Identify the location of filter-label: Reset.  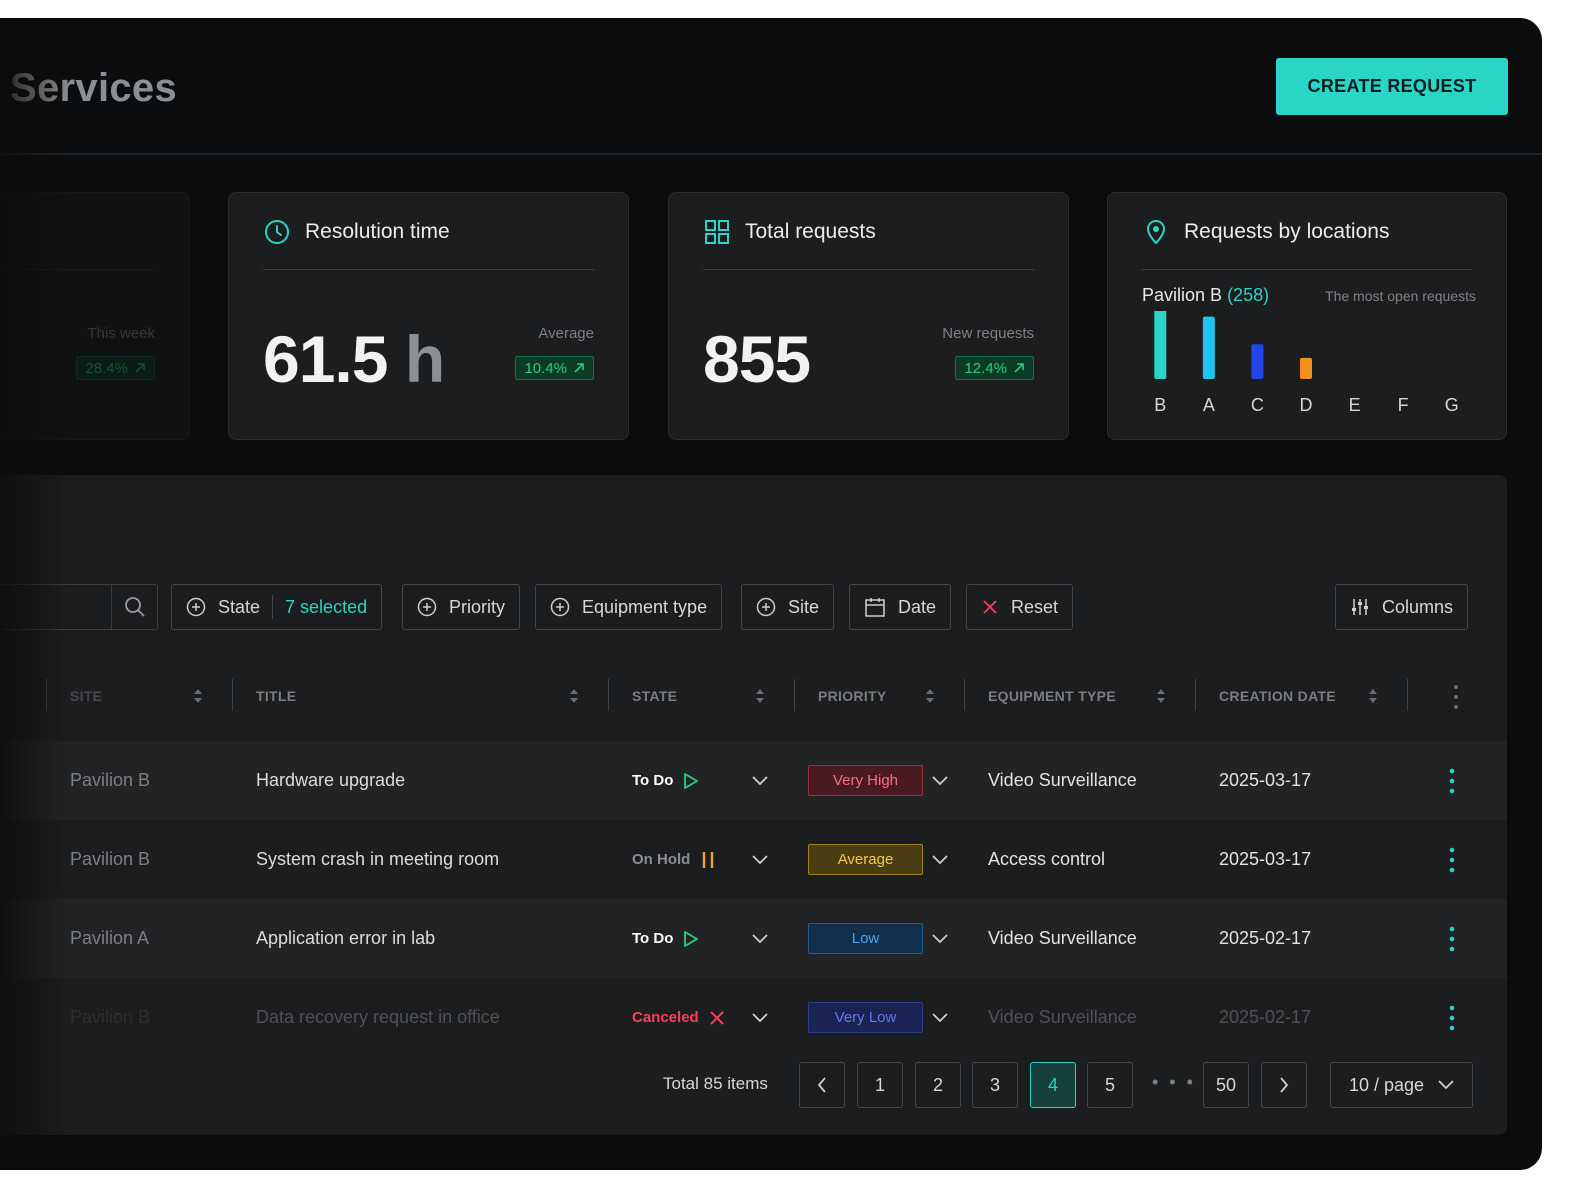
(1035, 606).